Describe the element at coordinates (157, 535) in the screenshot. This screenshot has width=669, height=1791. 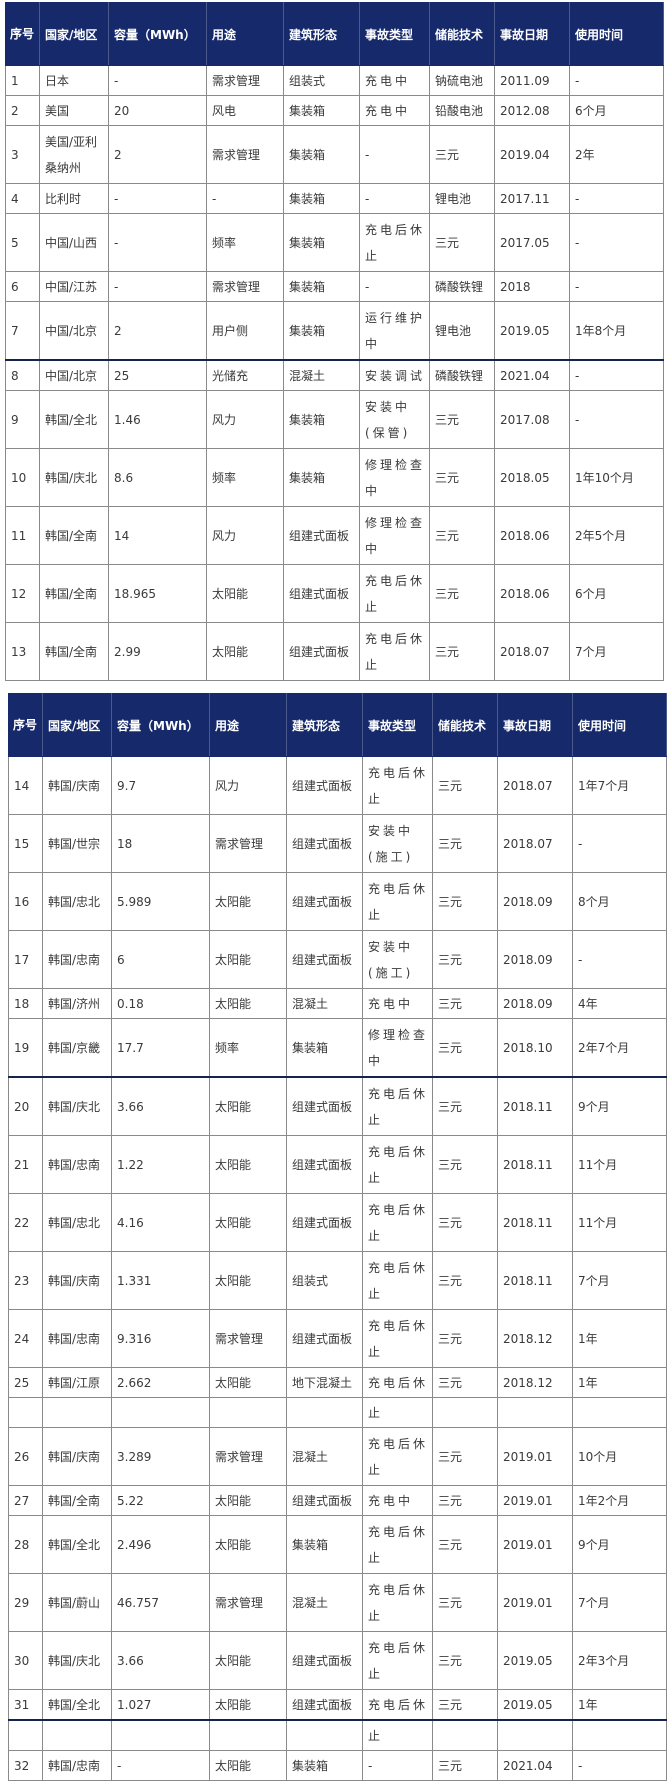
I see `cell-capacity: 14` at that location.